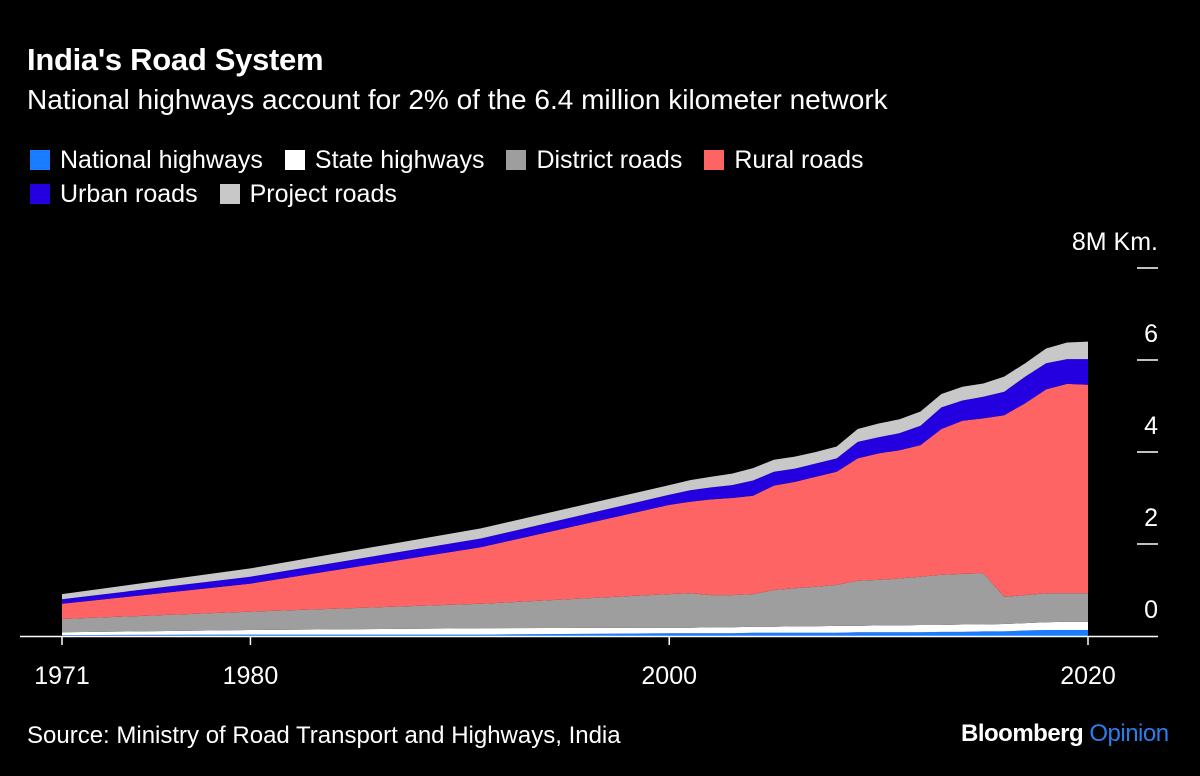  What do you see at coordinates (1022, 733) in the screenshot?
I see `logo-brand: Bloomberg` at bounding box center [1022, 733].